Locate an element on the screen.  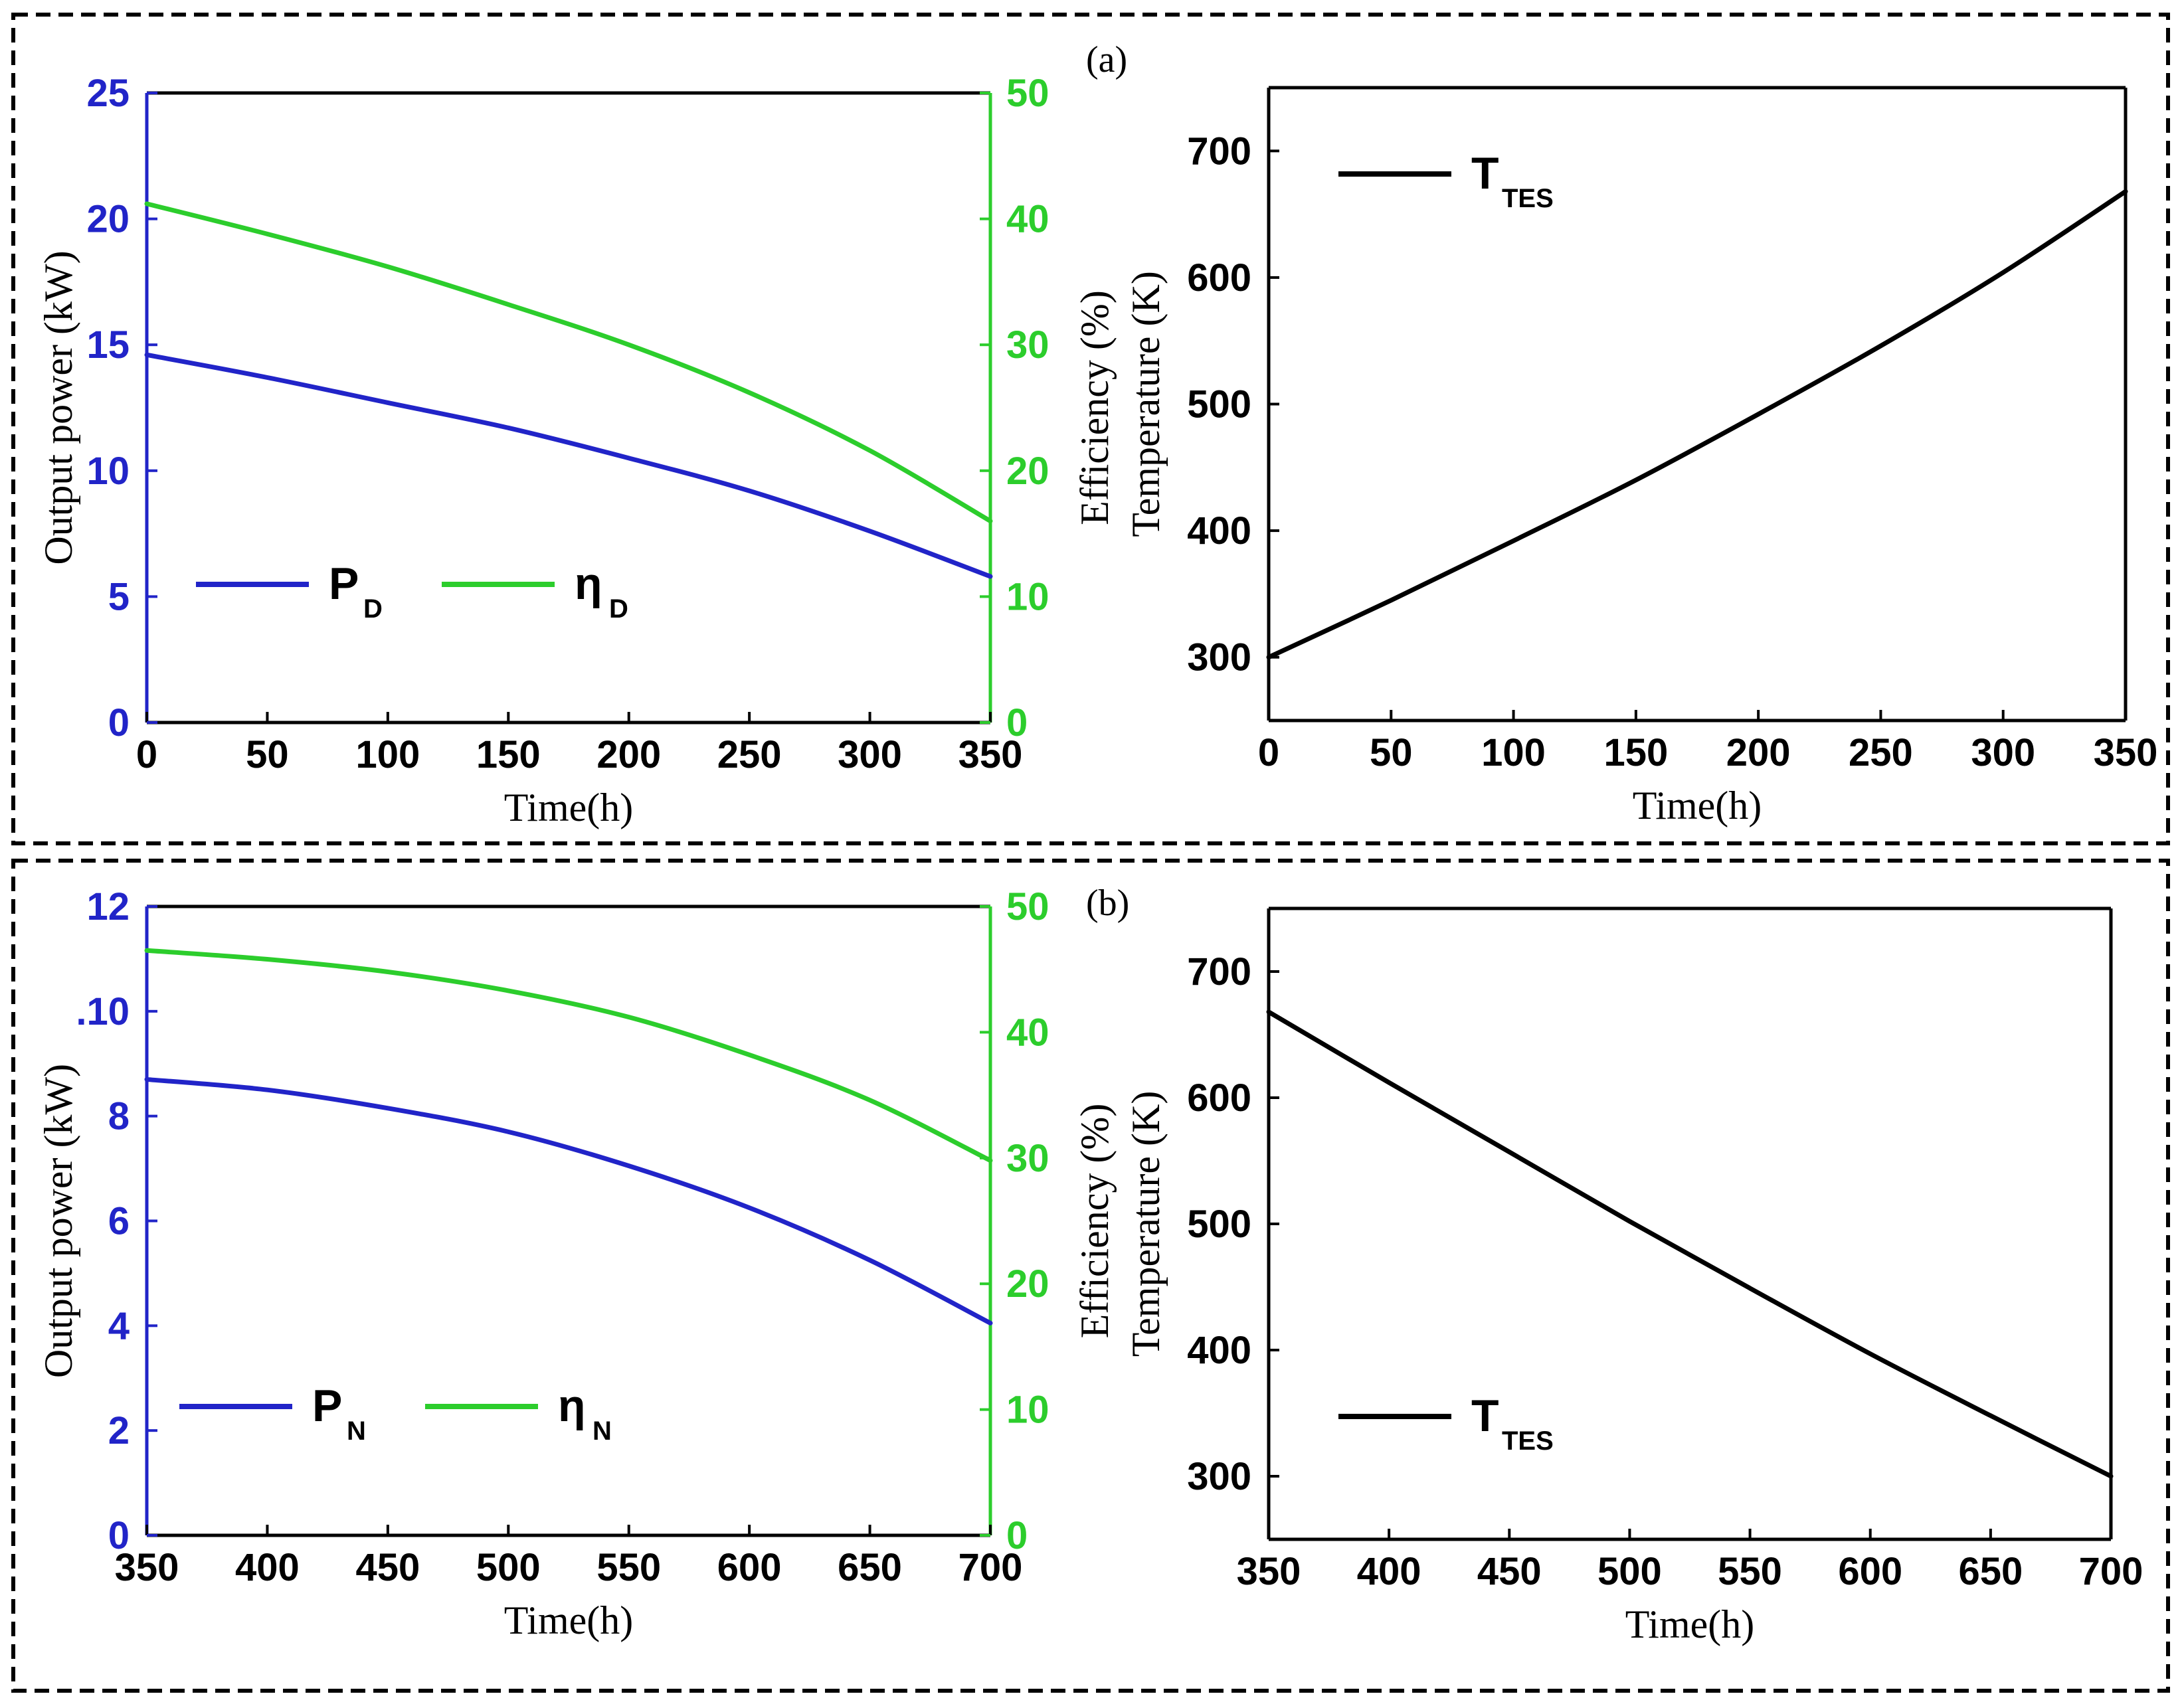
y-tick-label: 4 is located at coordinates (119, 1325).